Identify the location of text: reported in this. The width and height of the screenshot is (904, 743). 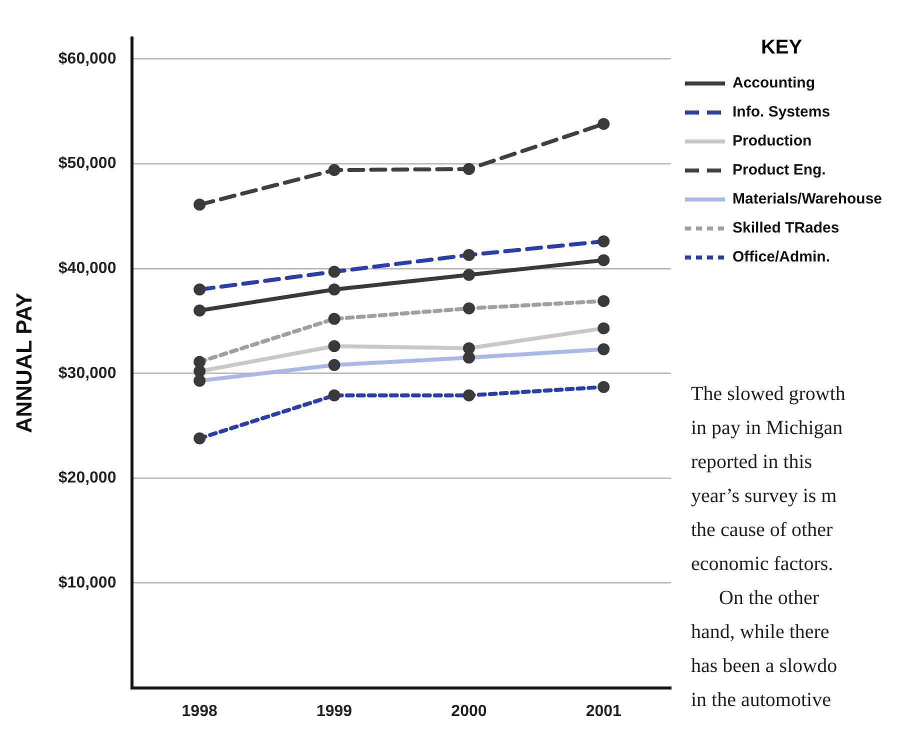
(751, 462).